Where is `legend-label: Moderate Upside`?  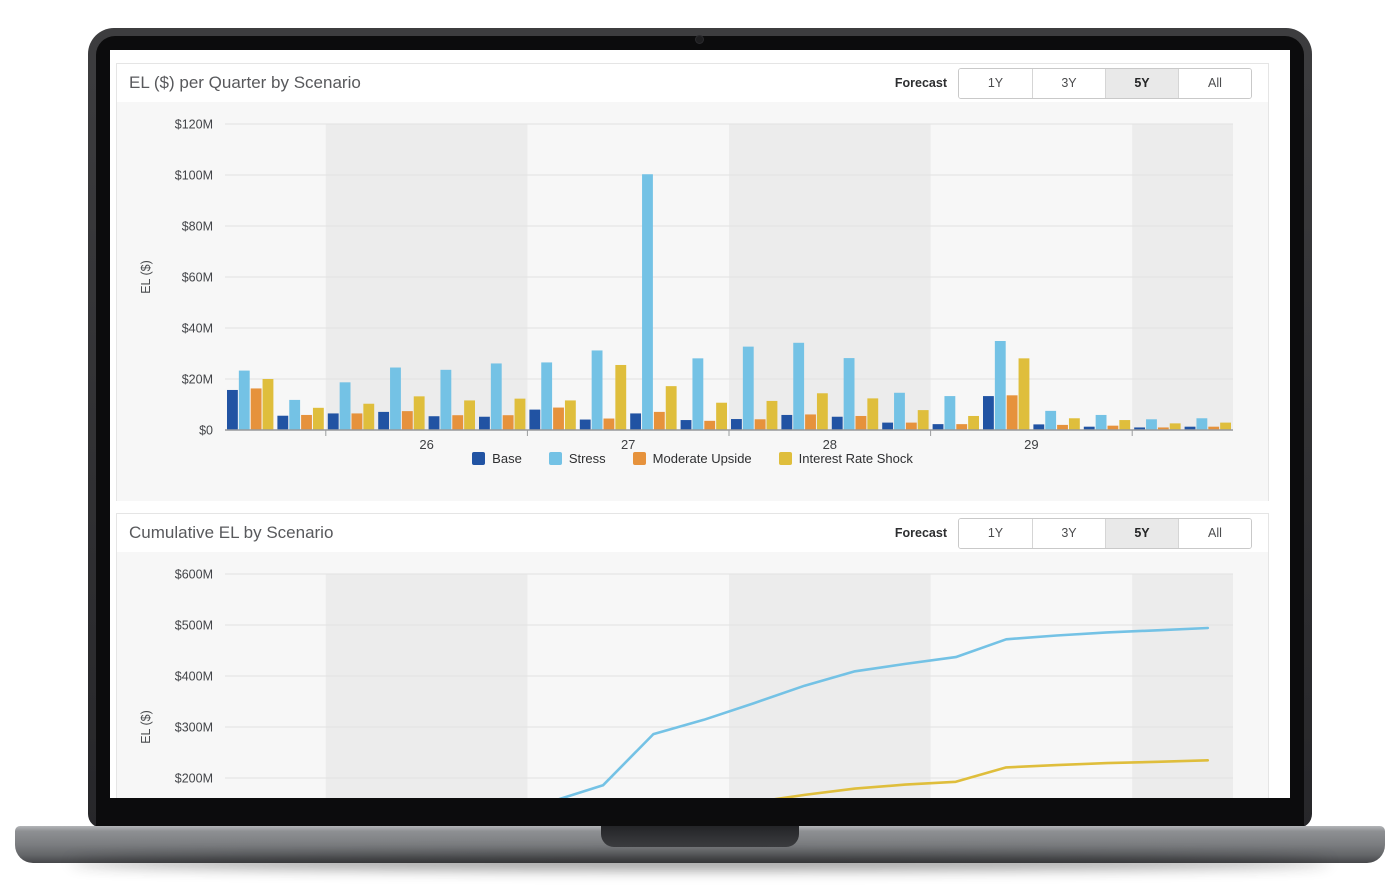 legend-label: Moderate Upside is located at coordinates (702, 458).